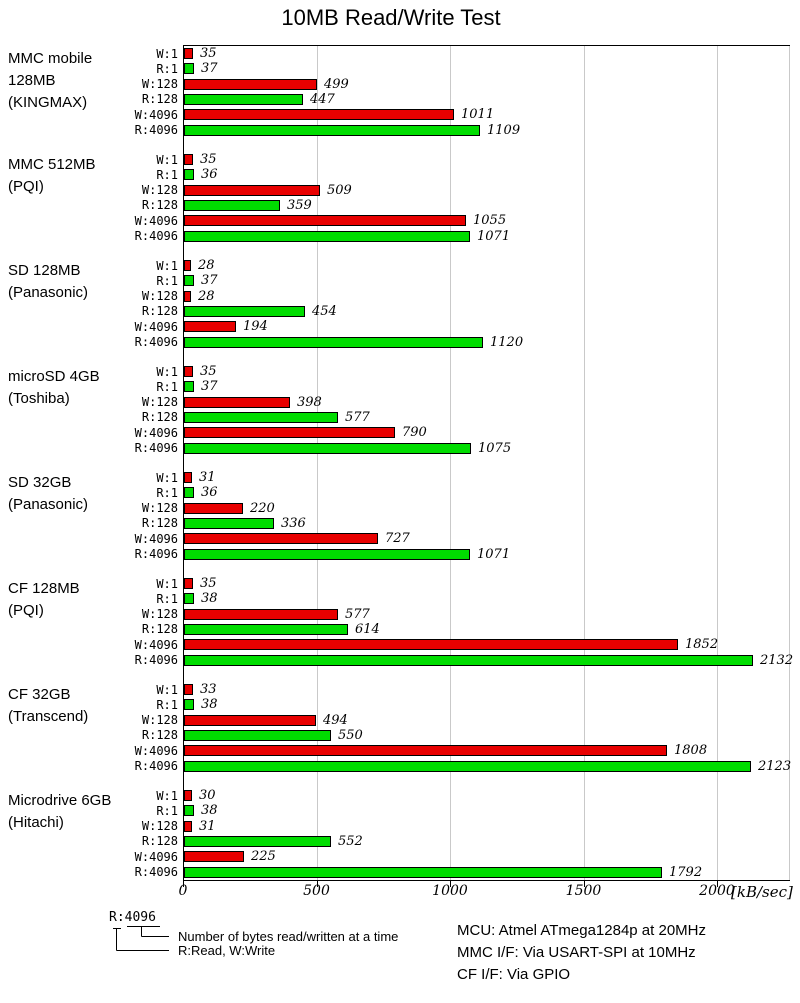  Describe the element at coordinates (90, 600) in the screenshot. I see `device-group-label: CF 128MB (PQI)` at that location.